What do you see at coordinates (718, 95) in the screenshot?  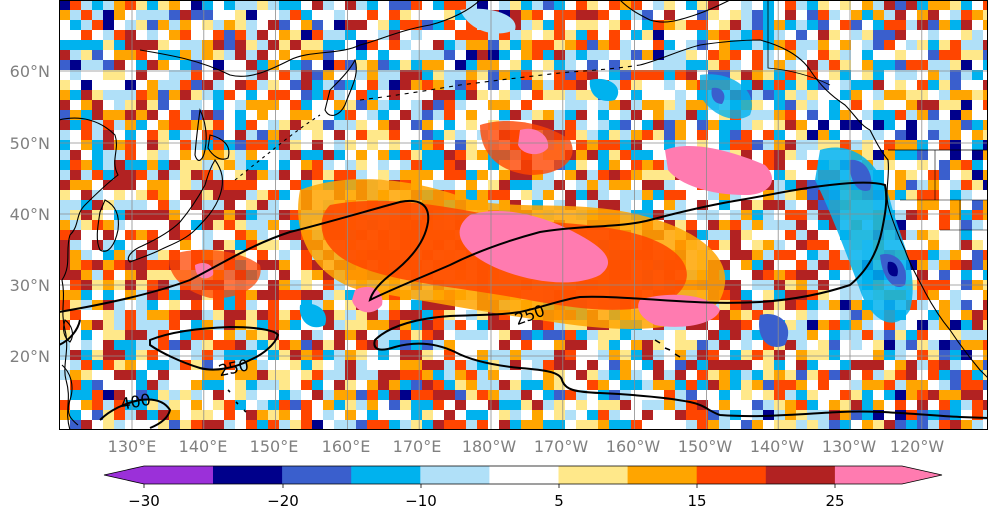 I see `cool-anomaly-patch` at bounding box center [718, 95].